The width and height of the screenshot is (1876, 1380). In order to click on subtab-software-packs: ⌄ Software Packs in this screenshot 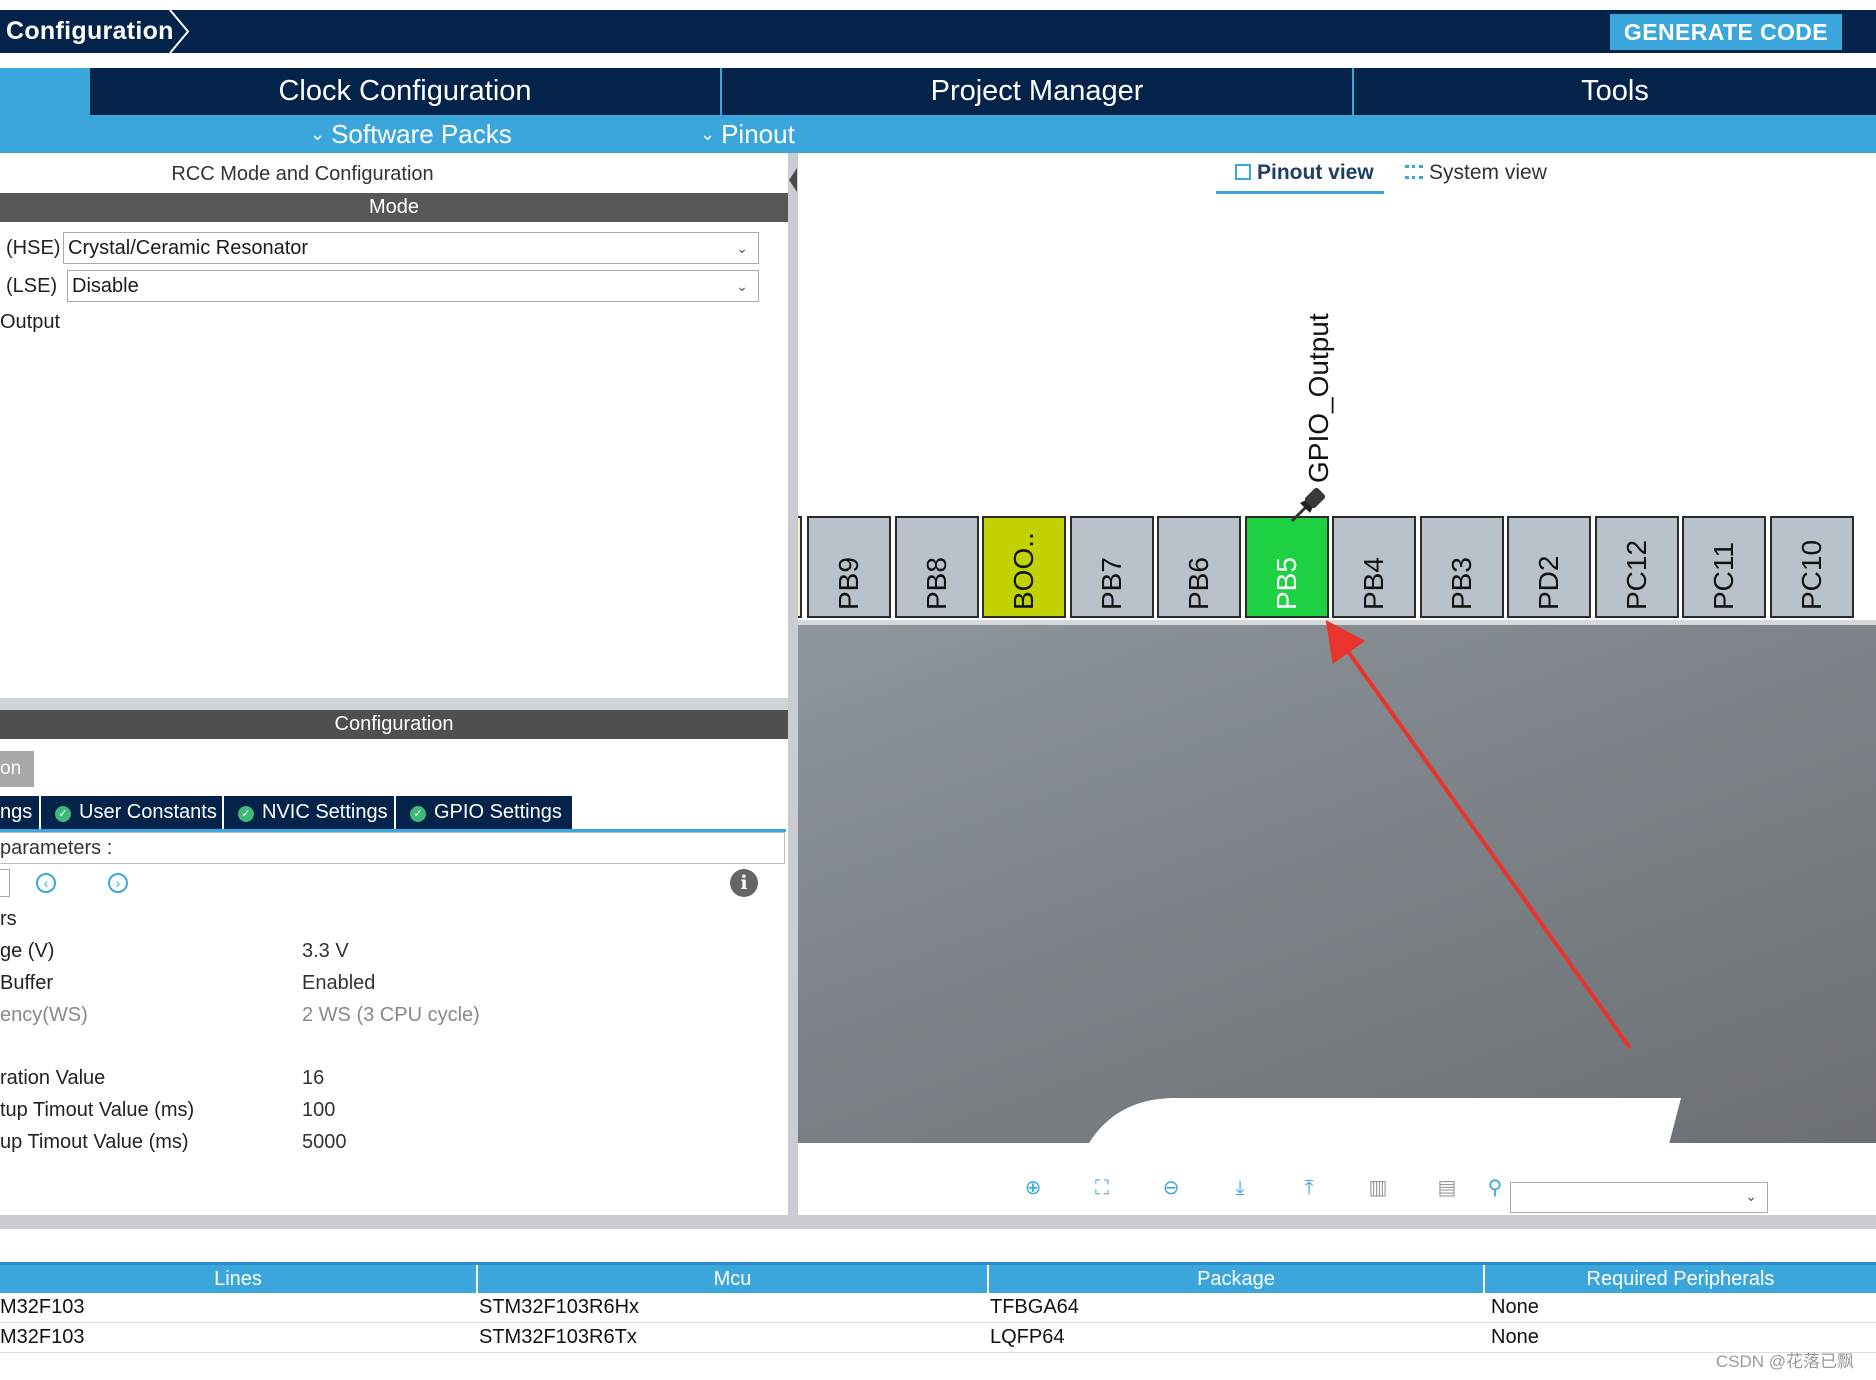, I will do `click(411, 134)`.